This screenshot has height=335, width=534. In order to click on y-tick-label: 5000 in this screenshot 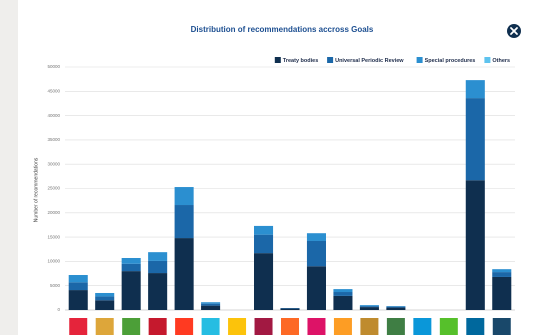, I will do `click(55, 285)`.